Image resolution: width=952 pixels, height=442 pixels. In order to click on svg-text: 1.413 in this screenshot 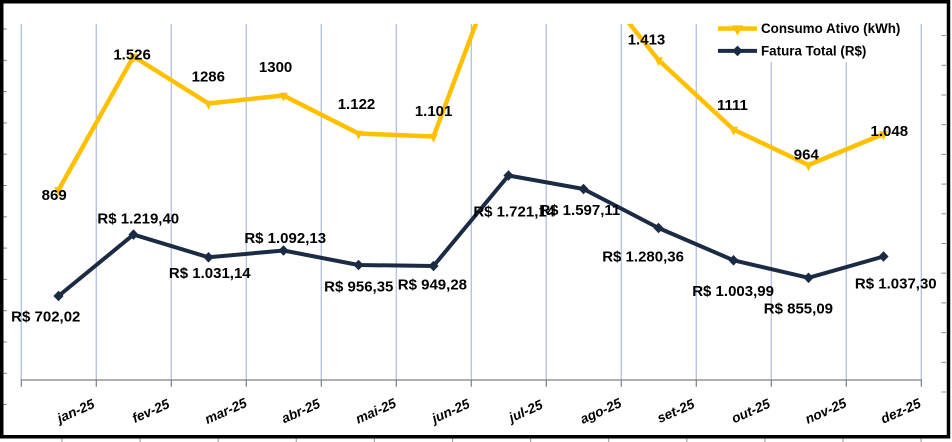, I will do `click(647, 39)`.